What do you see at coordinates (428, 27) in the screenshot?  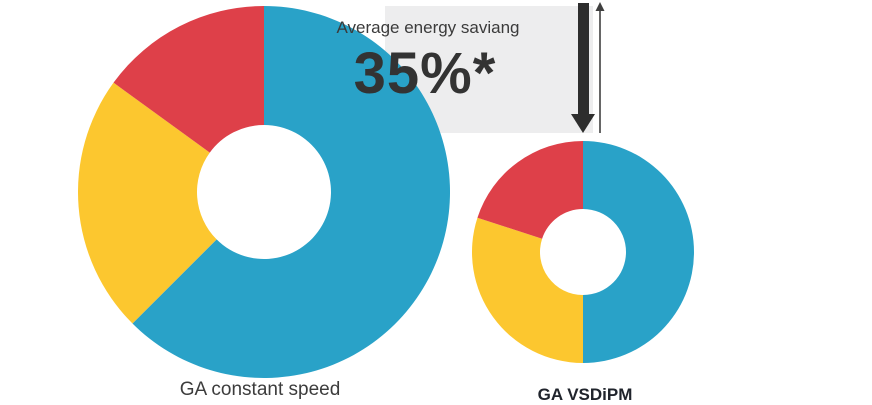 I see `callout-title: Average energy saviang` at bounding box center [428, 27].